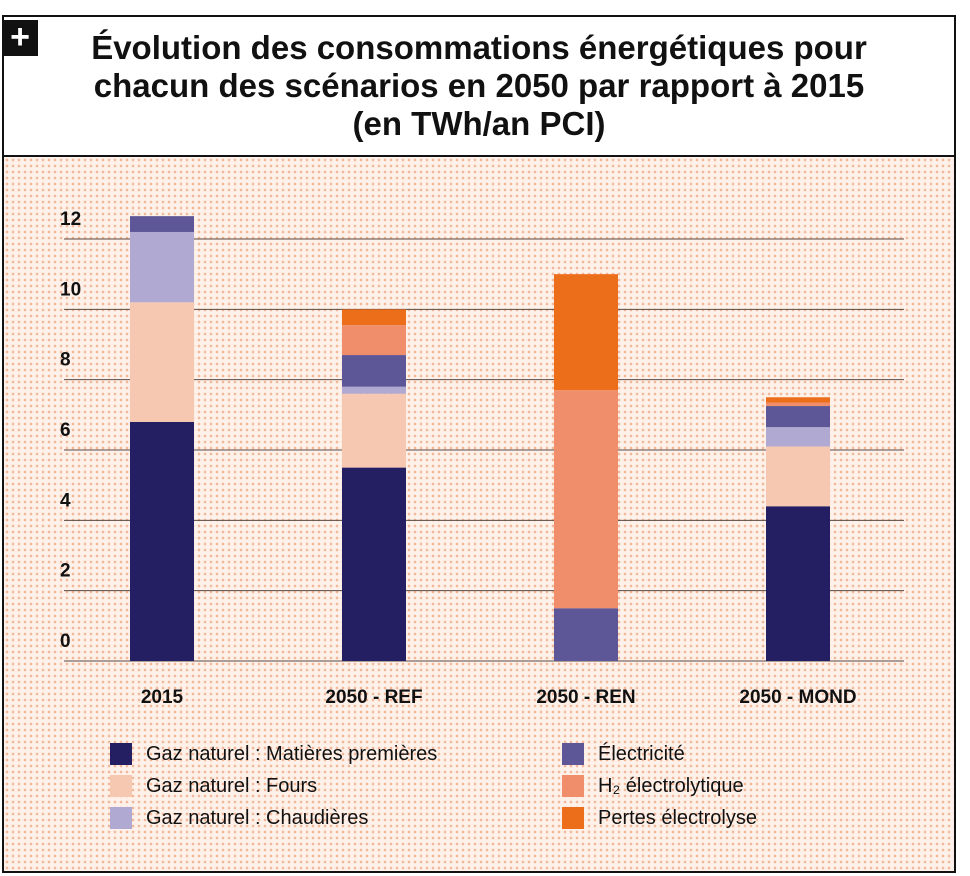  Describe the element at coordinates (373, 697) in the screenshot. I see `x-tick-label: 2050 - REF` at that location.